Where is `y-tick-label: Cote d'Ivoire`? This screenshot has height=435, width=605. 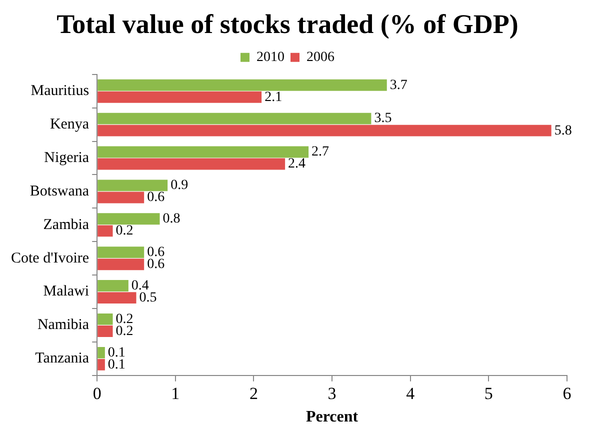
y-tick-label: Cote d'Ivoire is located at coordinates (50, 258).